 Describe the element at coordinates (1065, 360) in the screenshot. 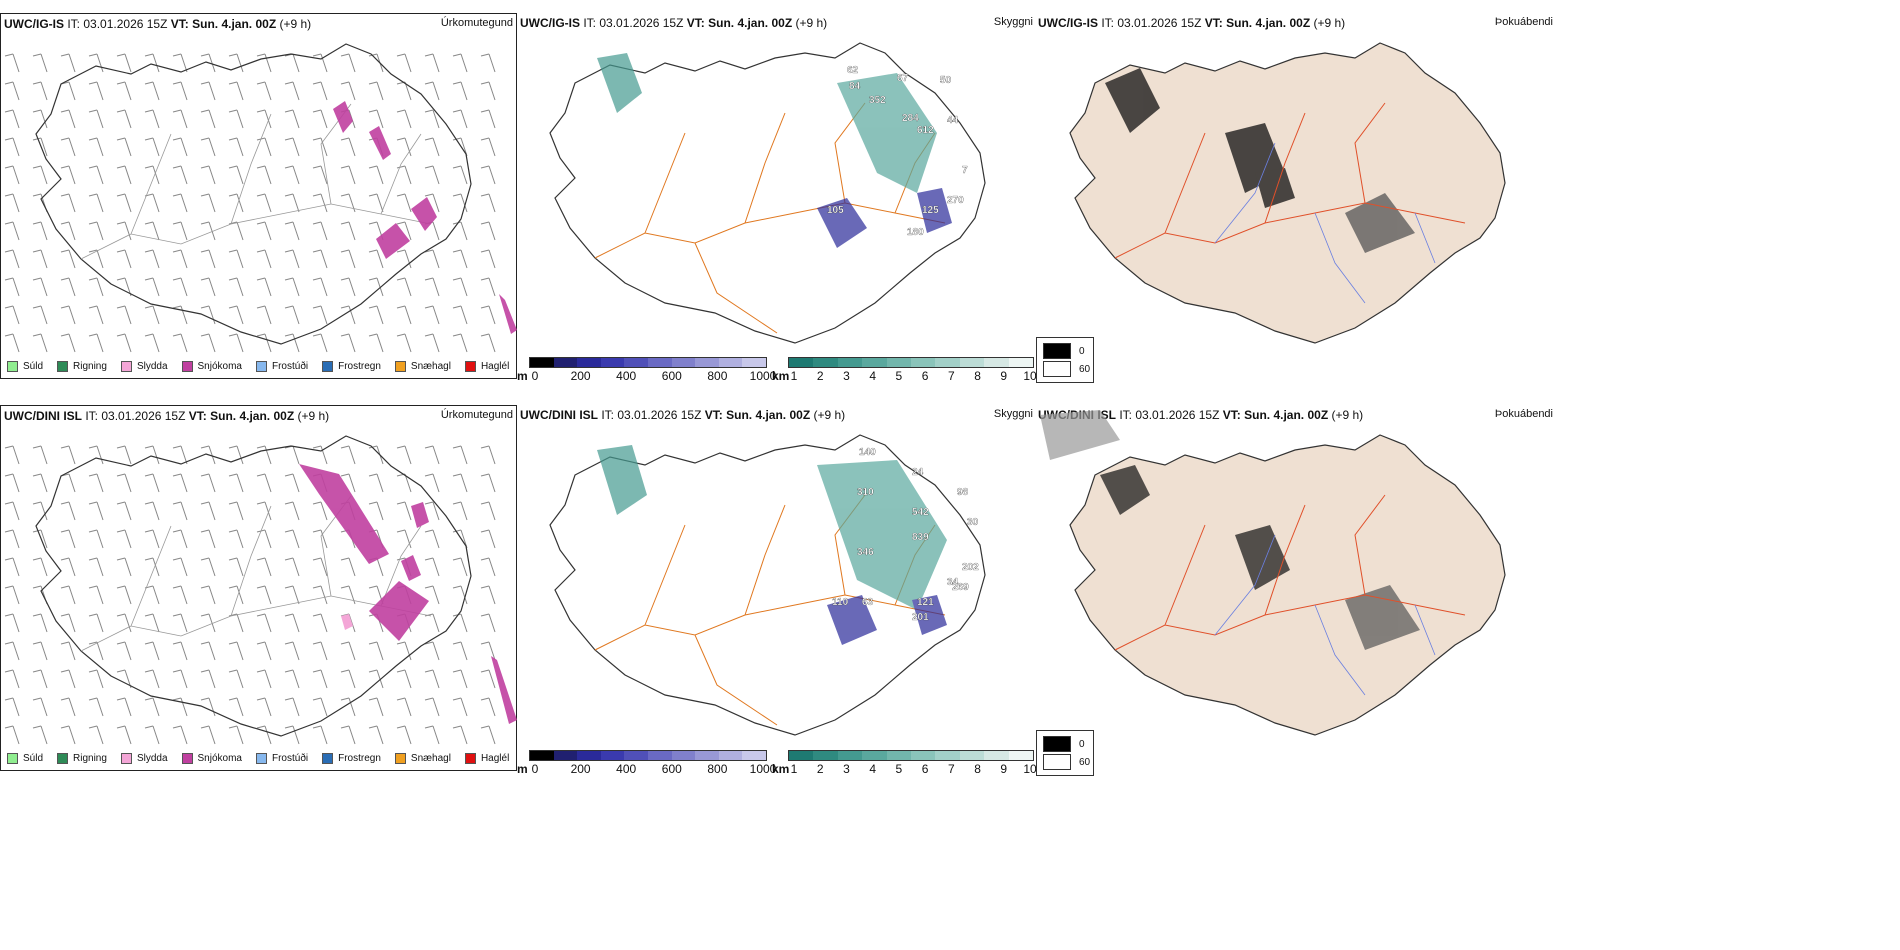

I see `fog-legend-row1: 0 60` at that location.